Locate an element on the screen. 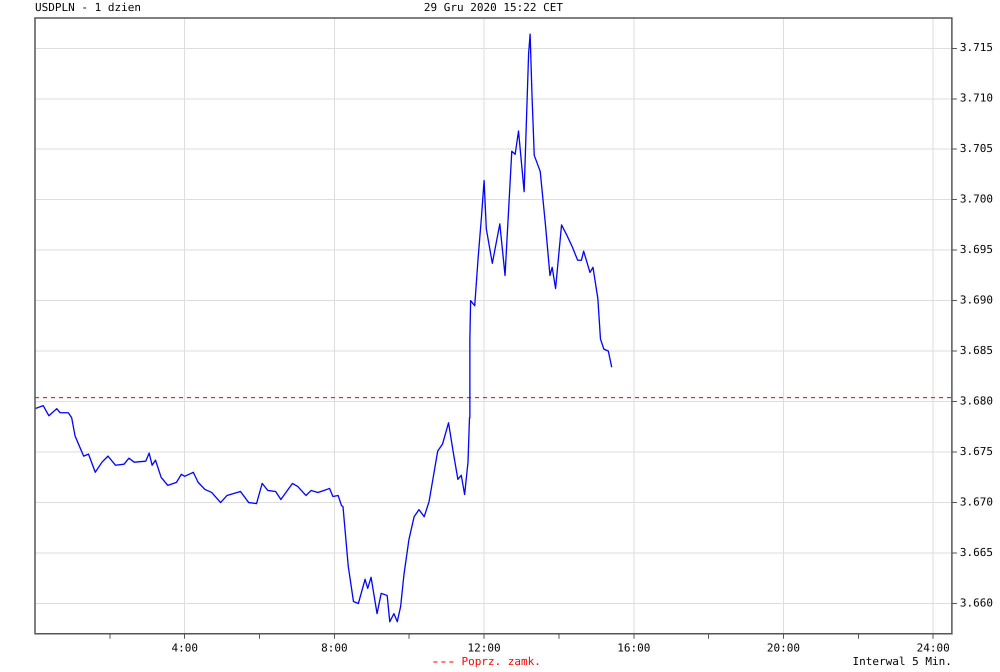 This screenshot has width=1000, height=672. x-tick-label: 12:00 is located at coordinates (484, 647).